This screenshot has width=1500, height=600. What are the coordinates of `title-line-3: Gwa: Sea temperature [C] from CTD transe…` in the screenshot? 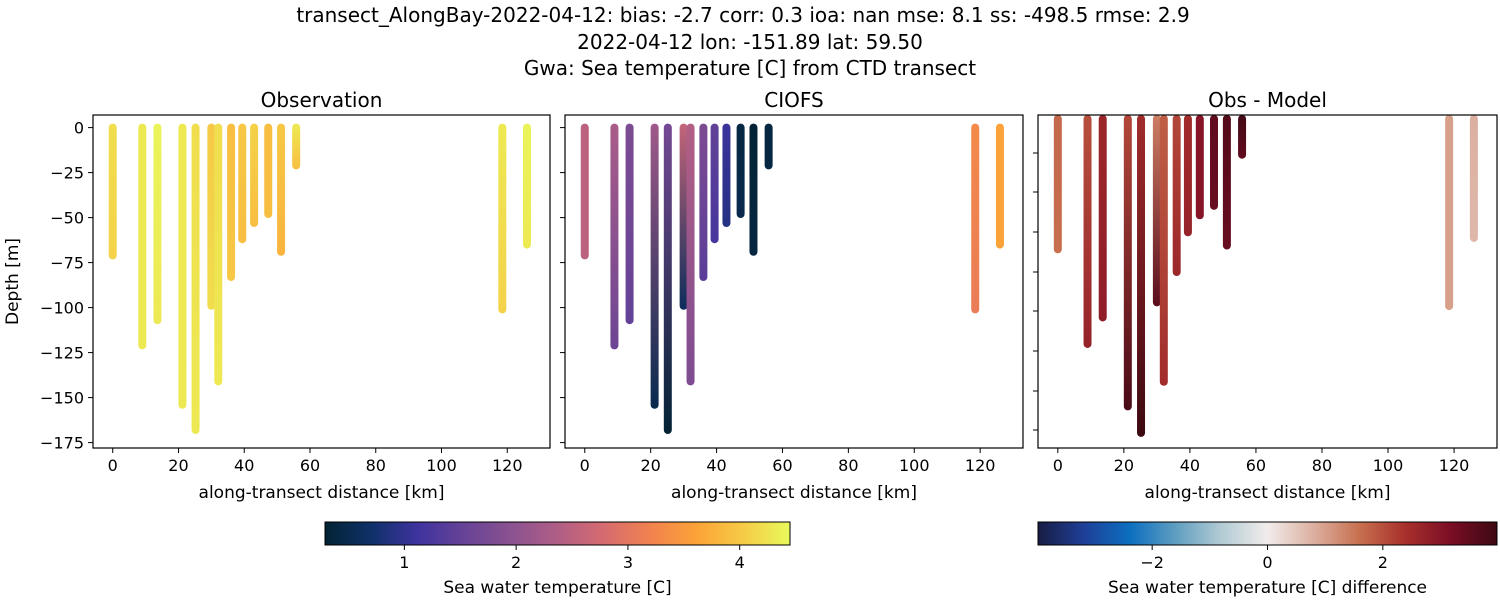 It's located at (750, 68).